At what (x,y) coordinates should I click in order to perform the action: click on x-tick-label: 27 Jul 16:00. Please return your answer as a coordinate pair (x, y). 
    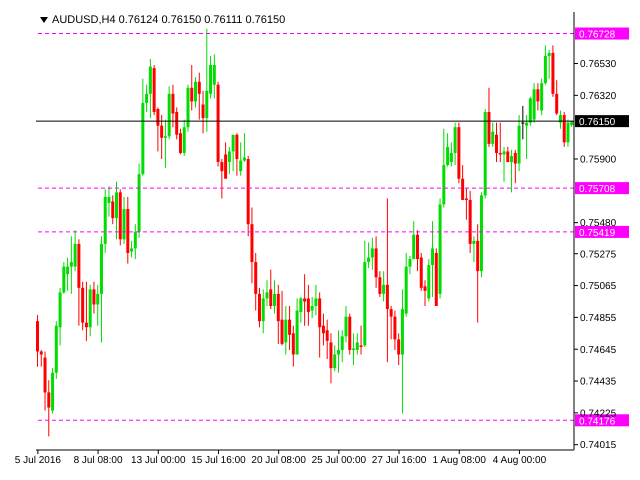
    Looking at the image, I should click on (399, 460).